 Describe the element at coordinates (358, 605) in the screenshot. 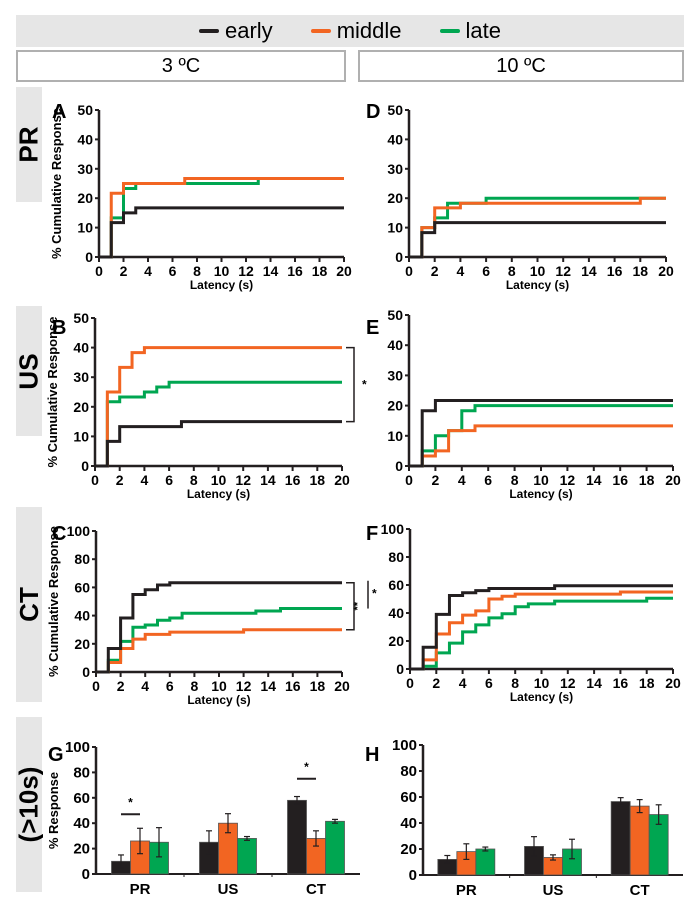

I see `significance-label: **` at that location.